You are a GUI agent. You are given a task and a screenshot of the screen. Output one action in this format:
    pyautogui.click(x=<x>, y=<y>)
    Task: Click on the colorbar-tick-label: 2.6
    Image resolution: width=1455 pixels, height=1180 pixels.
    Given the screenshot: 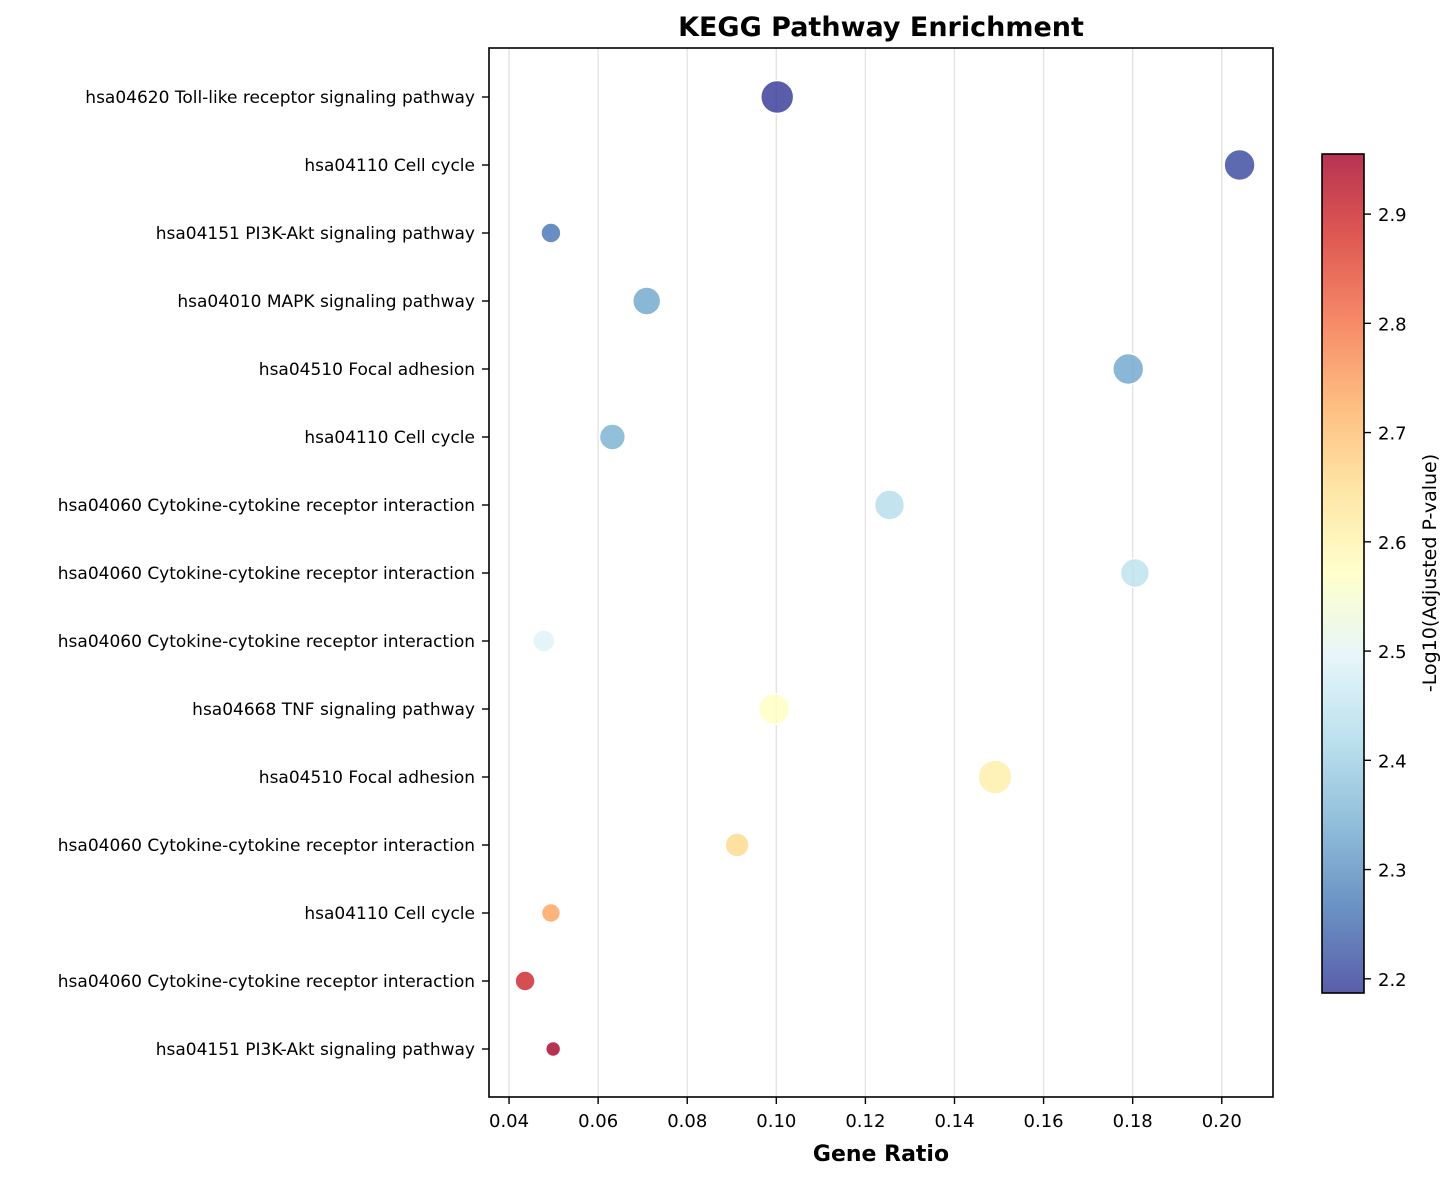 What is the action you would take?
    pyautogui.click(x=1392, y=543)
    